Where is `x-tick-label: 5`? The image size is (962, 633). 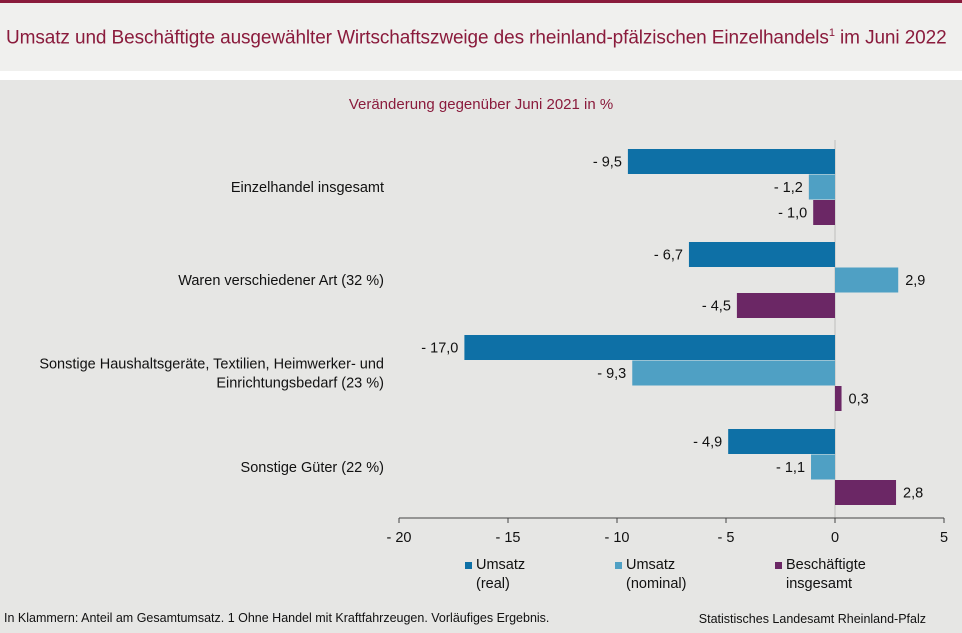 x-tick-label: 5 is located at coordinates (944, 538).